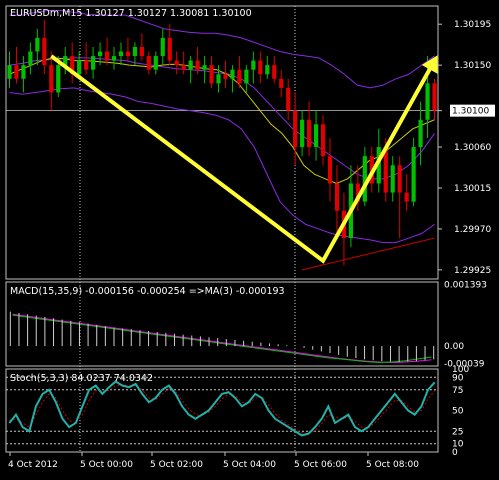 Image resolution: width=499 pixels, height=480 pixels. What do you see at coordinates (429, 64) in the screenshot?
I see `arrow-head` at bounding box center [429, 64].